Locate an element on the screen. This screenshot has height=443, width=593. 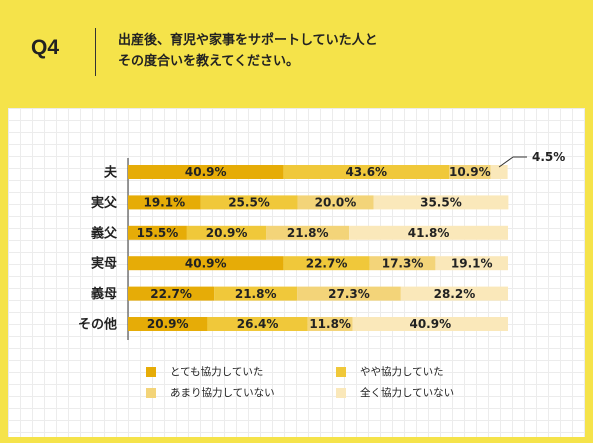
data-label: 27.3% is located at coordinates (349, 294).